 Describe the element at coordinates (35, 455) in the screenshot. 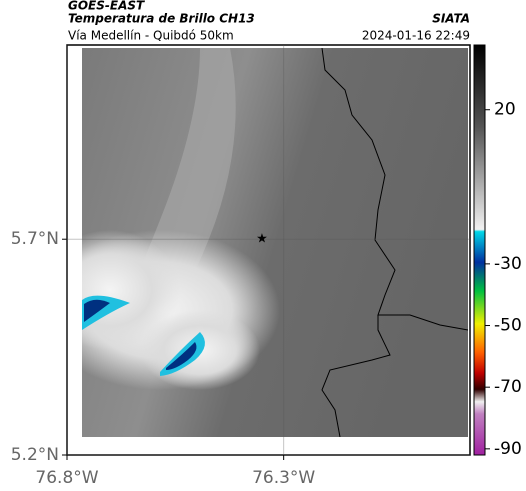

I see `lat-tick-label: 5.2°N` at that location.